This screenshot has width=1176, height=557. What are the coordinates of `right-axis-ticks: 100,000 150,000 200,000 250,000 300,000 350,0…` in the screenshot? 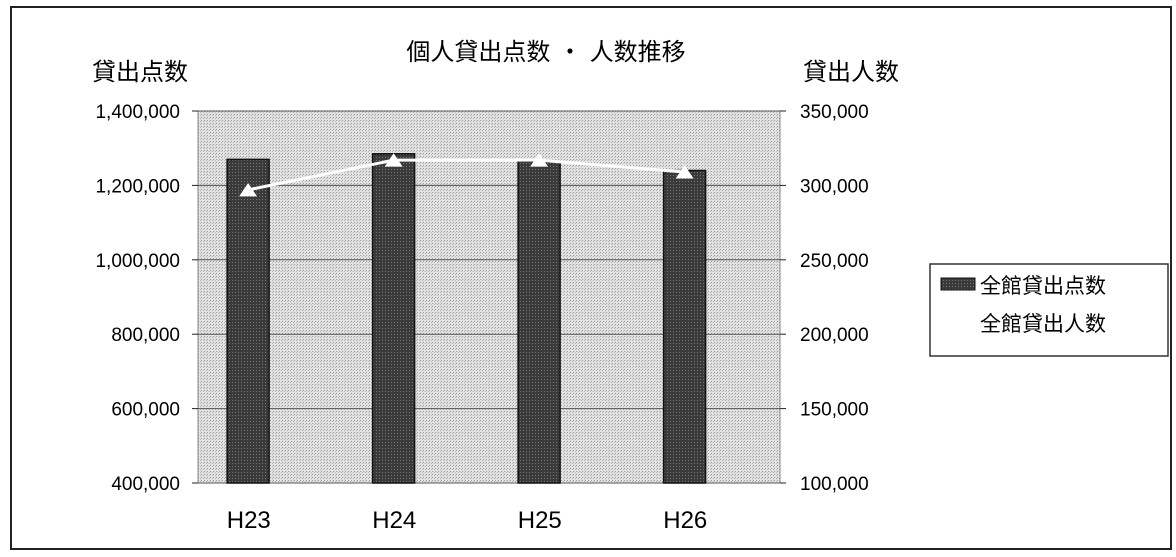 It's located at (824, 298).